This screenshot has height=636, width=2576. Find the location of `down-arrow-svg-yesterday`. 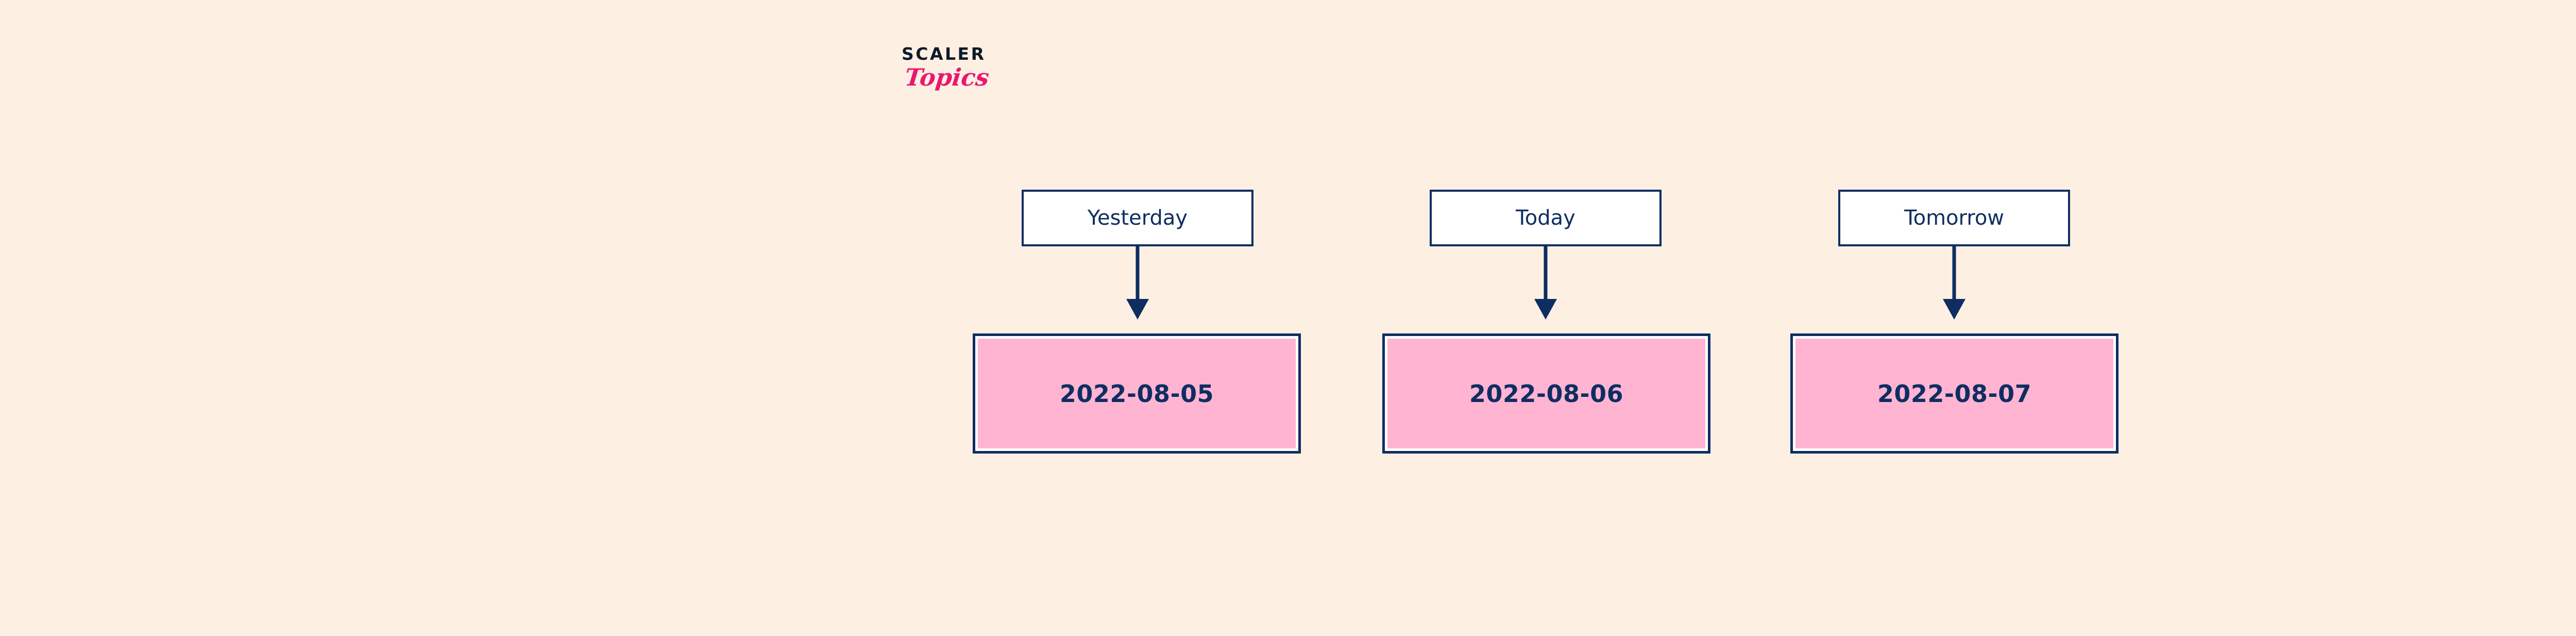

down-arrow-svg-yesterday is located at coordinates (1138, 282).